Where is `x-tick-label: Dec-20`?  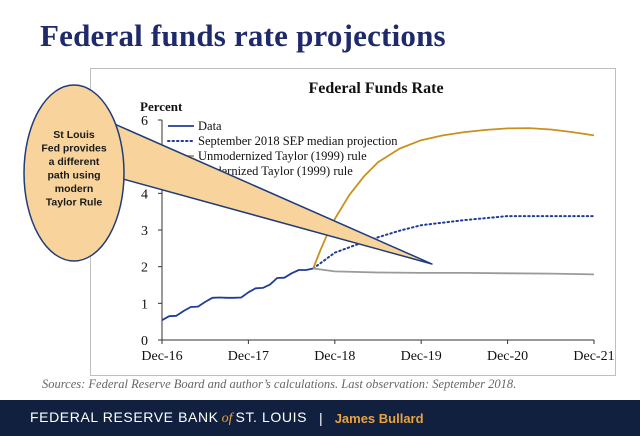
x-tick-label: Dec-20 is located at coordinates (507, 356).